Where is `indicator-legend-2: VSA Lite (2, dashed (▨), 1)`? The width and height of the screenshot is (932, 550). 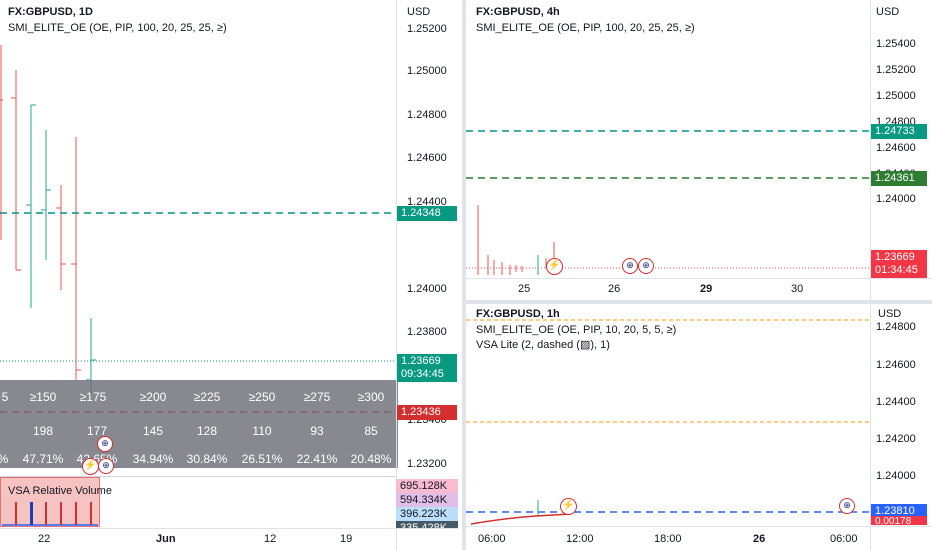 indicator-legend-2: VSA Lite (2, dashed (▨), 1) is located at coordinates (543, 345).